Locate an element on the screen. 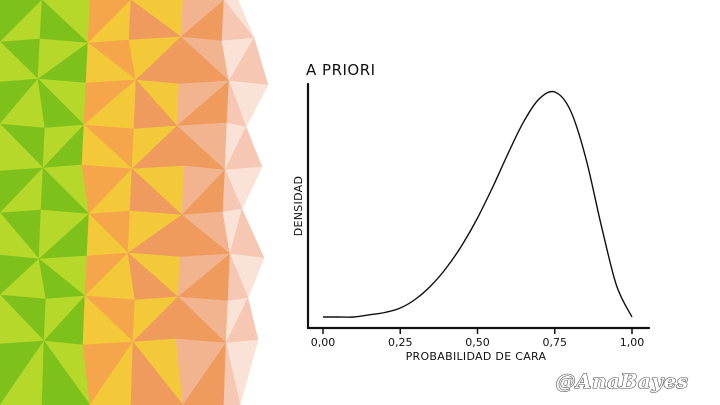  author-watermark: @AnaBayes is located at coordinates (622, 381).